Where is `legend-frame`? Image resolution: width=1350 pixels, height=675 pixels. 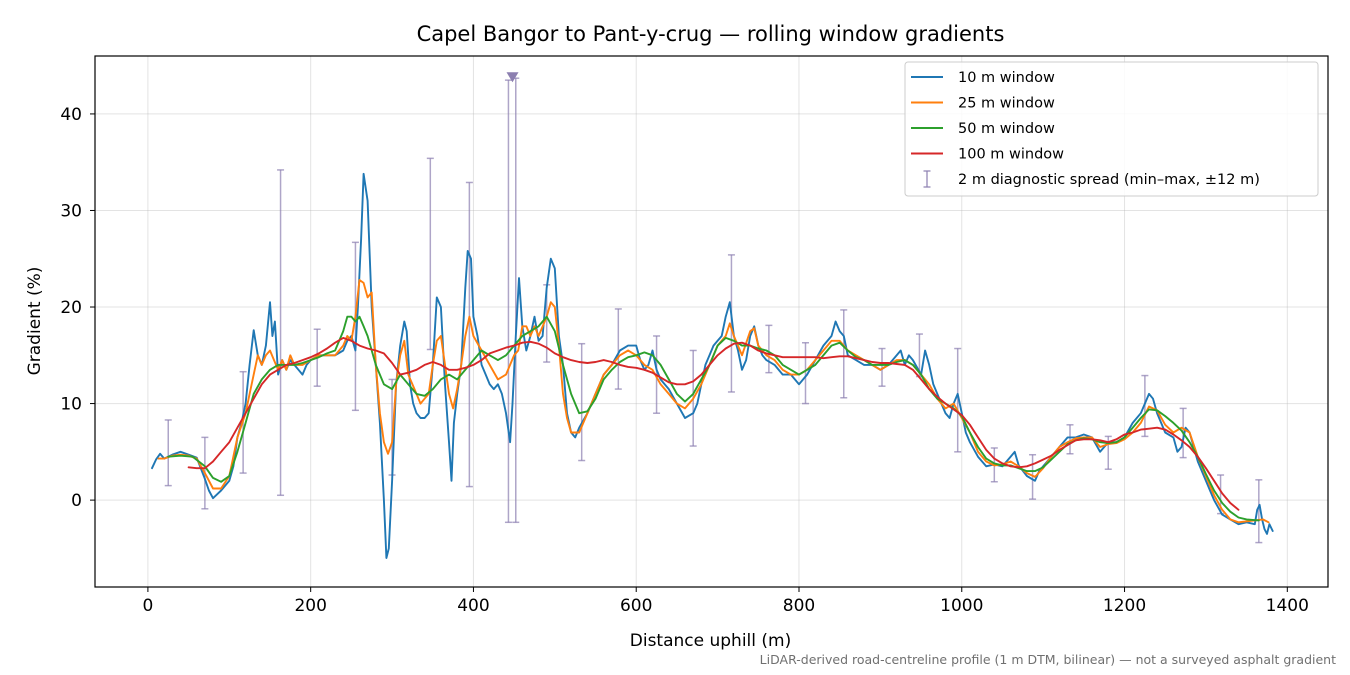 legend-frame is located at coordinates (1111, 129).